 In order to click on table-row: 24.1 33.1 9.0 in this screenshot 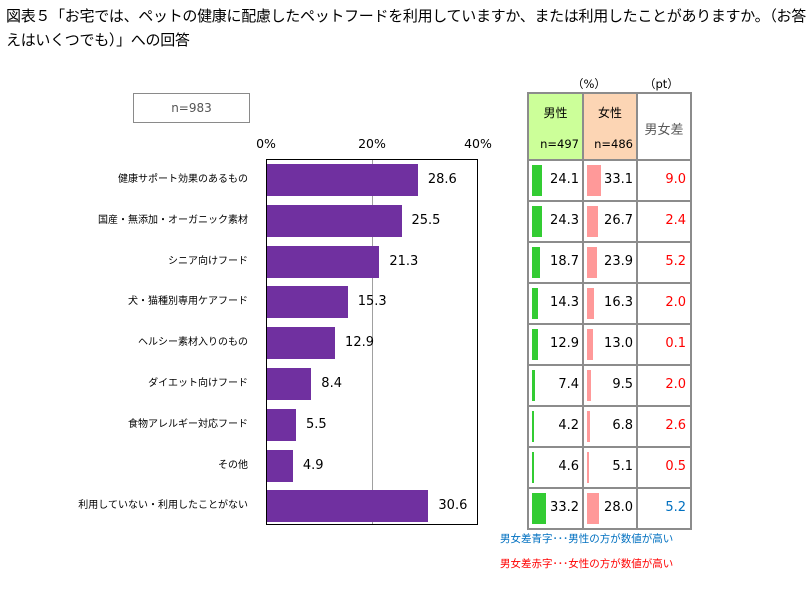, I will do `click(609, 180)`.